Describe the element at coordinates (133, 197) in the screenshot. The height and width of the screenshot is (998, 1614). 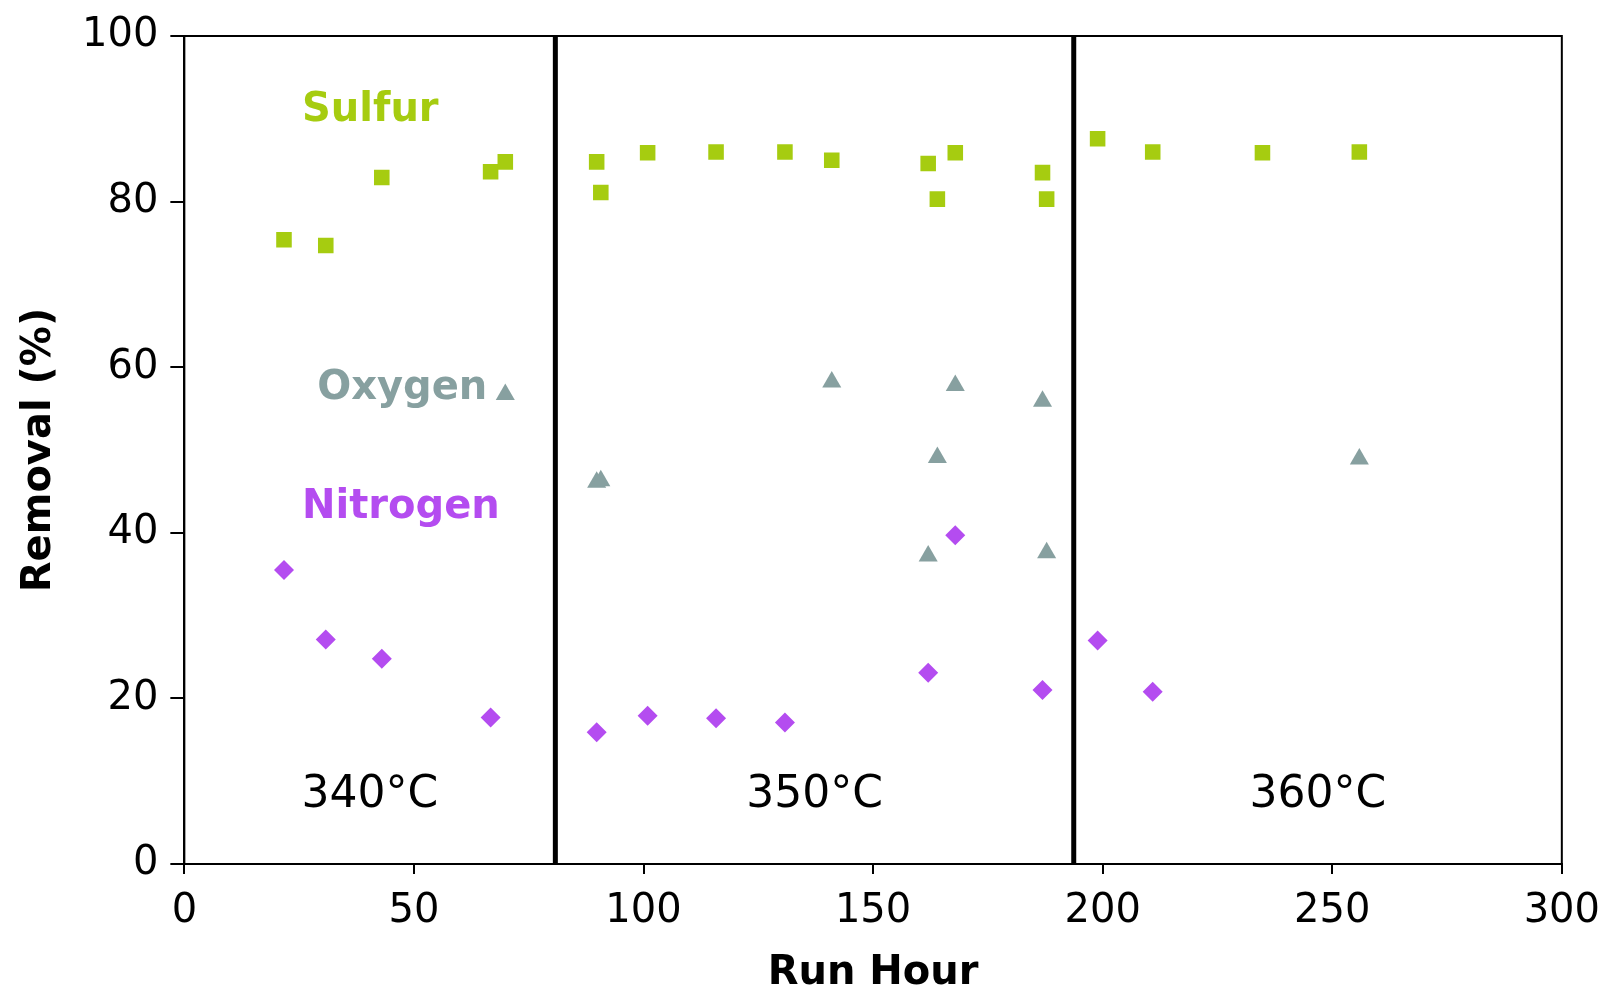
I see `y-tick-label: 80` at that location.